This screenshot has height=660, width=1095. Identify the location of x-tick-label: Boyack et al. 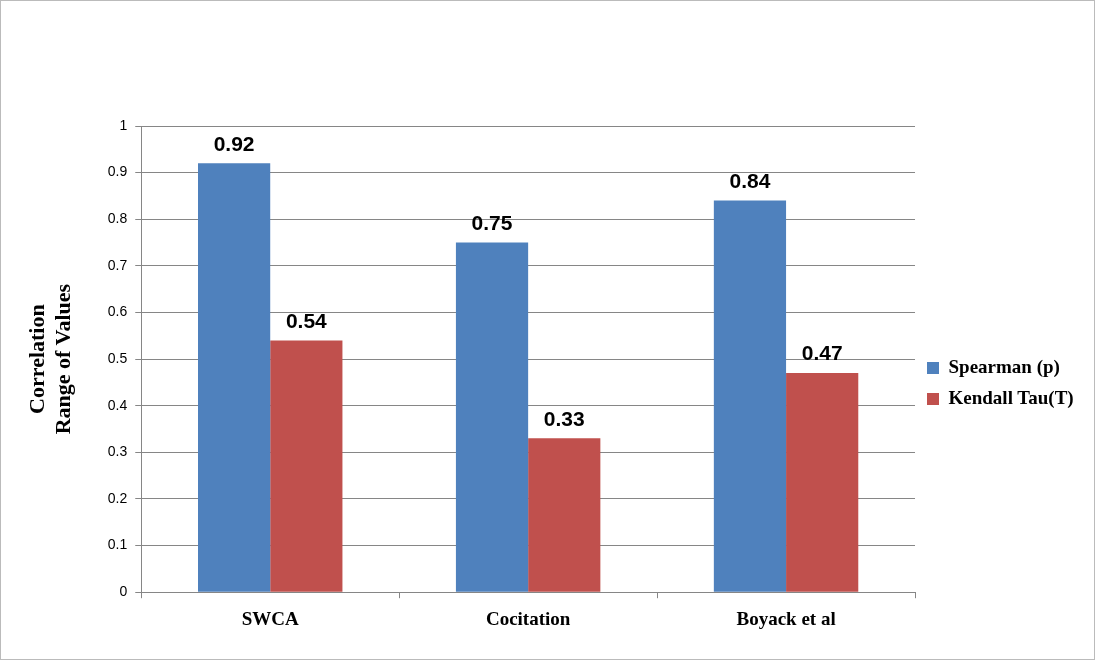
(786, 618).